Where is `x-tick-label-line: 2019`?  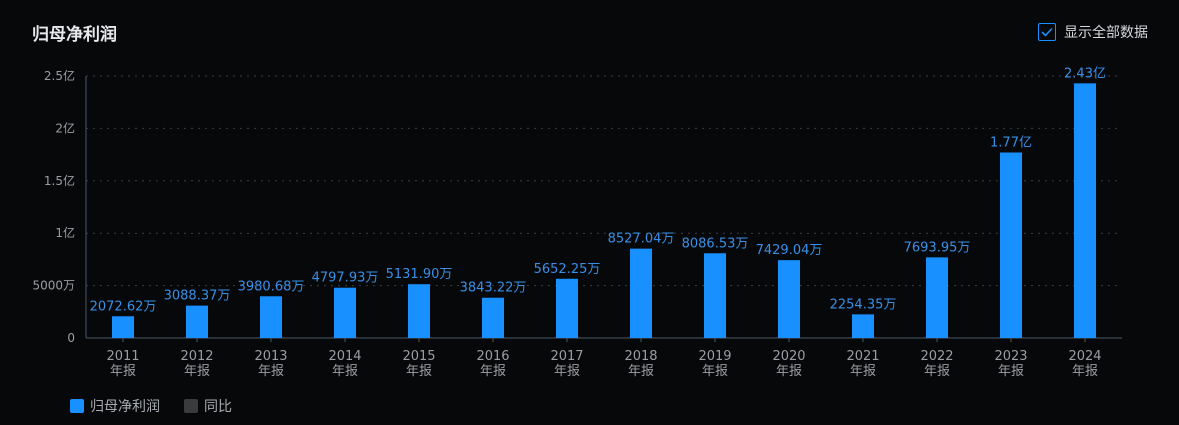
x-tick-label-line: 2019 is located at coordinates (714, 356).